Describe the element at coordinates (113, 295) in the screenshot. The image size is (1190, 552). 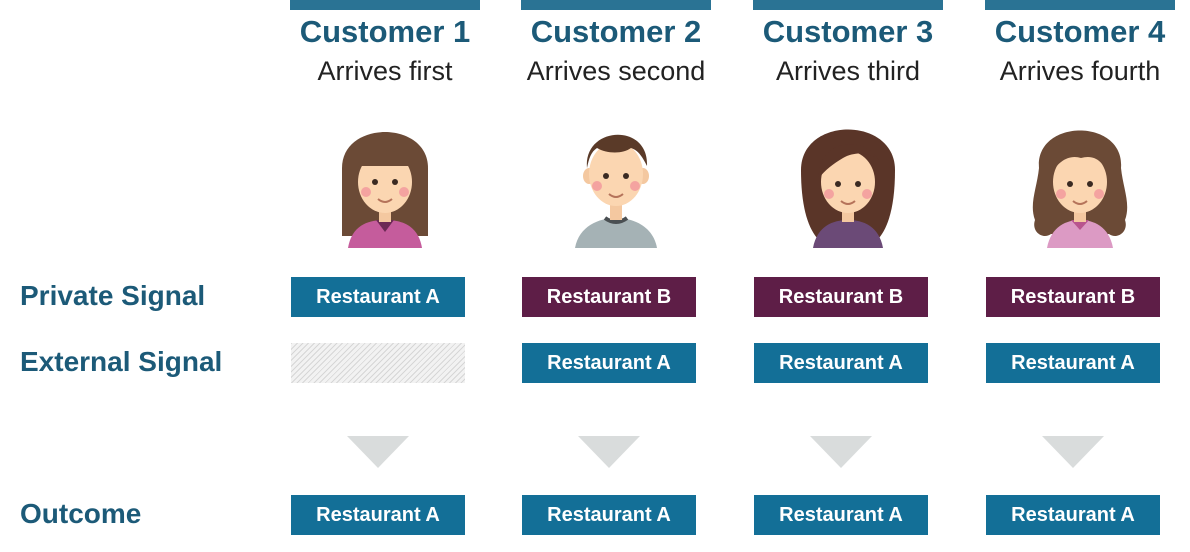
I see `row-label-private-signal: Private Signal` at that location.